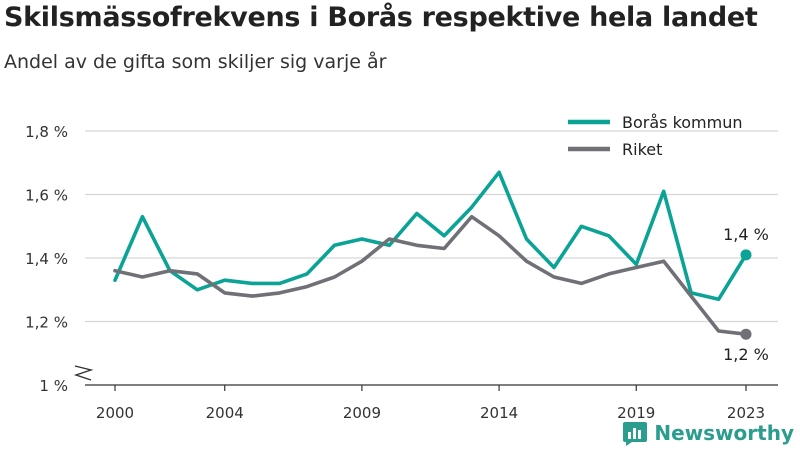  I want to click on x-tick-label: 2009, so click(362, 413).